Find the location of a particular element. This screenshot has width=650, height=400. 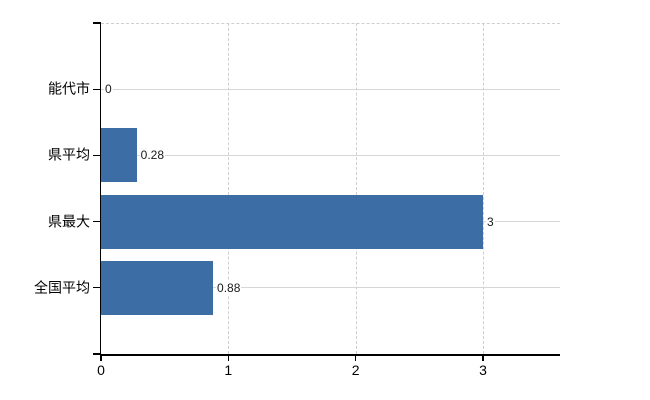

category-label: 県最大 is located at coordinates (69, 221).